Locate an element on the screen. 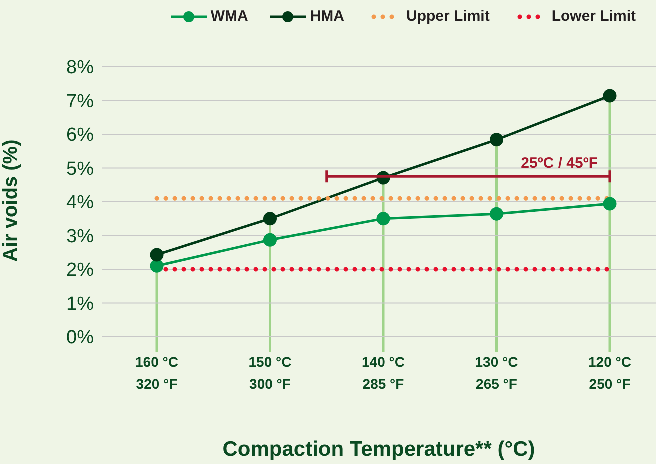 The height and width of the screenshot is (464, 656). legend-label: Lower Limit is located at coordinates (594, 16).